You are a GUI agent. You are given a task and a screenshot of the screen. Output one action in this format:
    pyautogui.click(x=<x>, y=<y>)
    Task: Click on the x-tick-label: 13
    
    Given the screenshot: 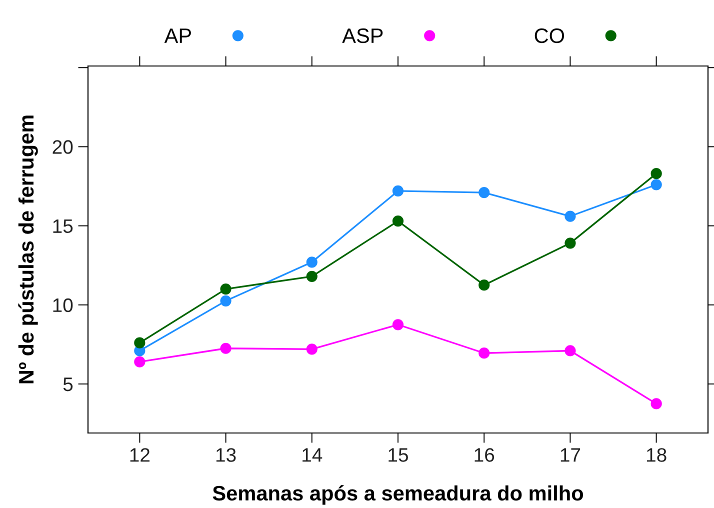 What is the action you would take?
    pyautogui.click(x=226, y=455)
    